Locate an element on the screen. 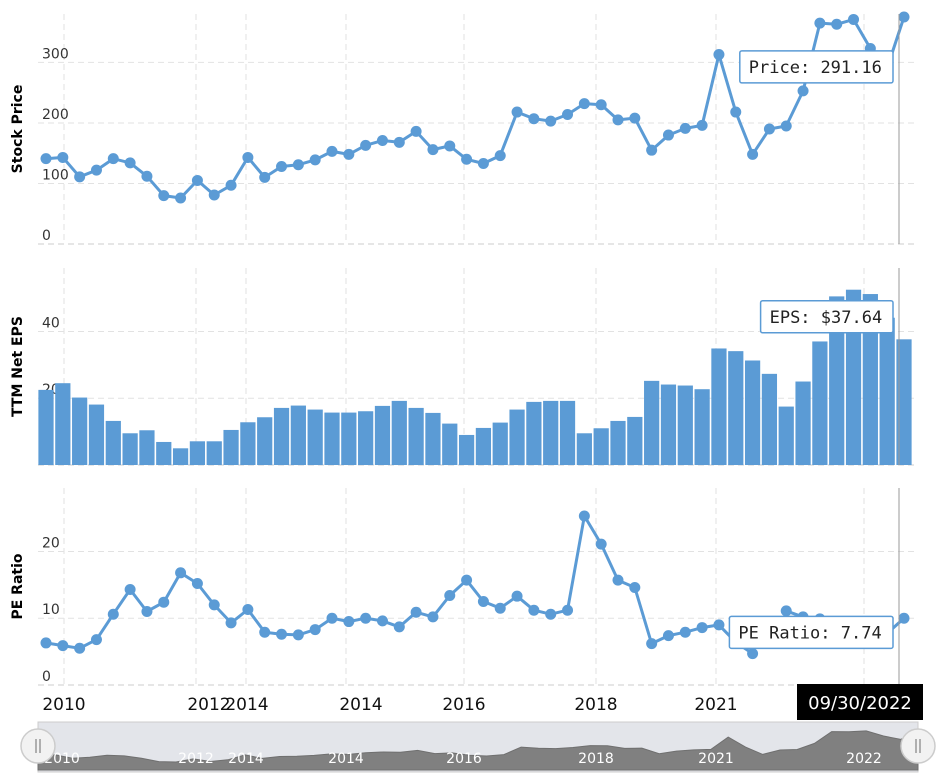 The height and width of the screenshot is (781, 941). navigator: 2010 2012 2014 2014 2016 2018 2021 2022 is located at coordinates (478, 747).